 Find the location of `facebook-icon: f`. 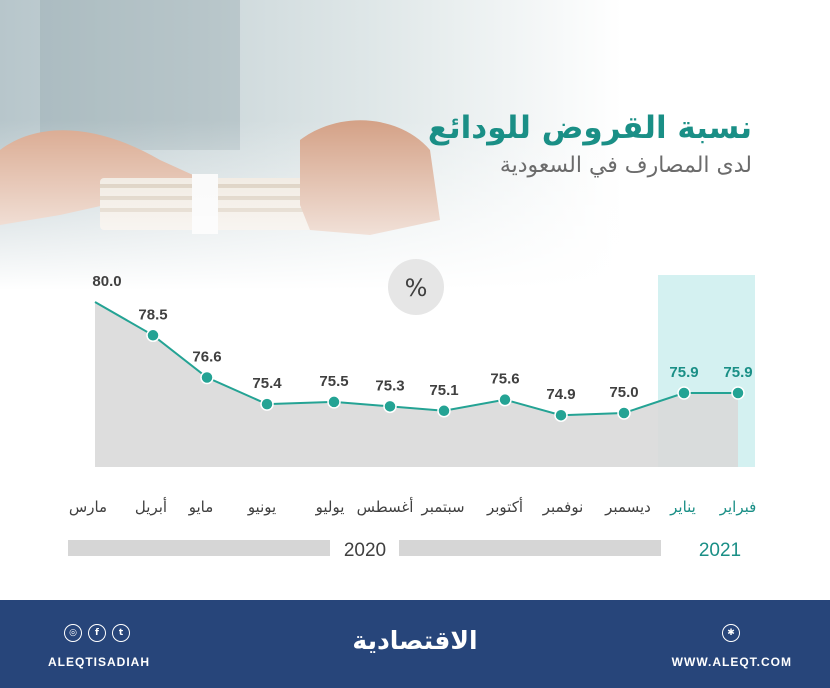

facebook-icon: f is located at coordinates (97, 633).